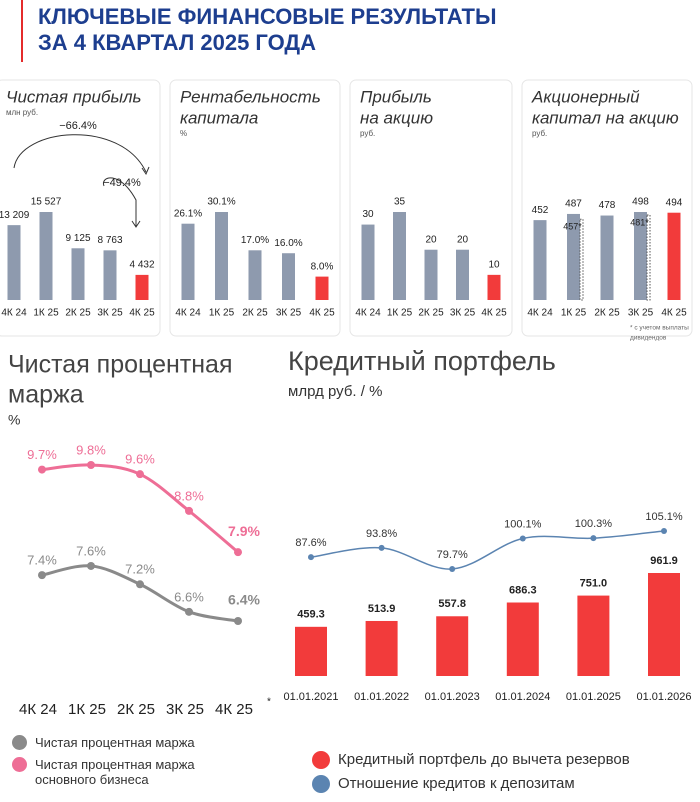 The width and height of the screenshot is (700, 802). Describe the element at coordinates (572, 227) in the screenshot. I see `adjusted-label: 457*` at that location.